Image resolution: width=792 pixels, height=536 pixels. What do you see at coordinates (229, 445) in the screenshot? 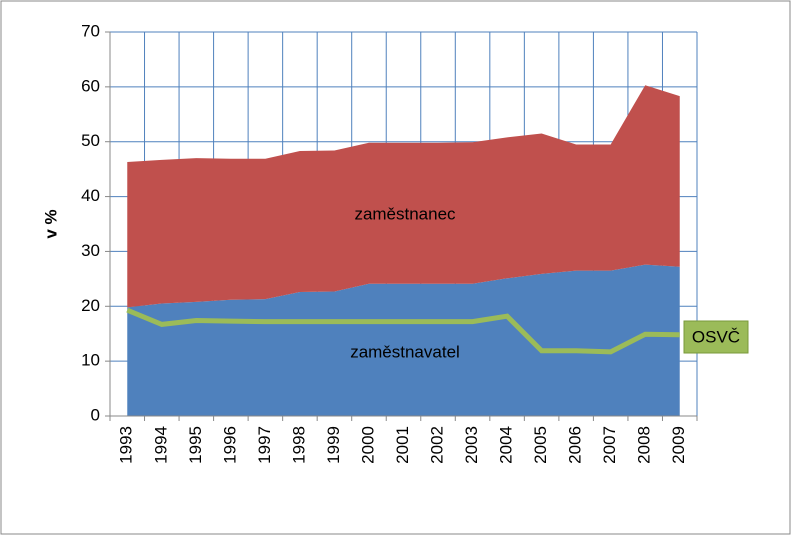
I see `x-tick-label: 1996` at bounding box center [229, 445].